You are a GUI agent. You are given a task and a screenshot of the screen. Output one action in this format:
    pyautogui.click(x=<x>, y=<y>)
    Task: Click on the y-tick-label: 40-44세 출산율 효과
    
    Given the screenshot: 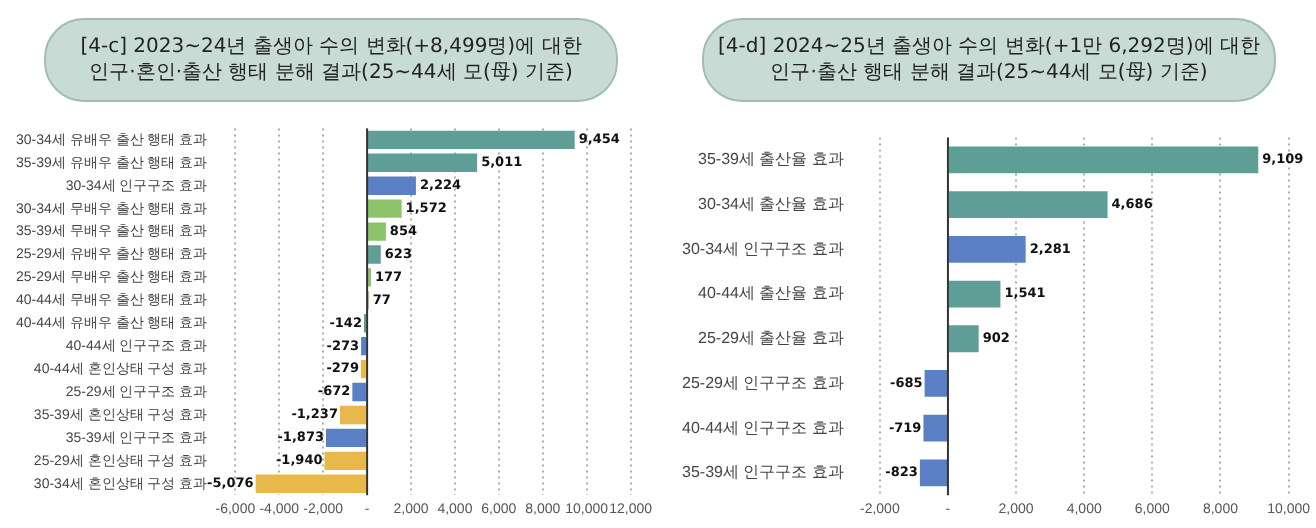 What is the action you would take?
    pyautogui.click(x=771, y=293)
    